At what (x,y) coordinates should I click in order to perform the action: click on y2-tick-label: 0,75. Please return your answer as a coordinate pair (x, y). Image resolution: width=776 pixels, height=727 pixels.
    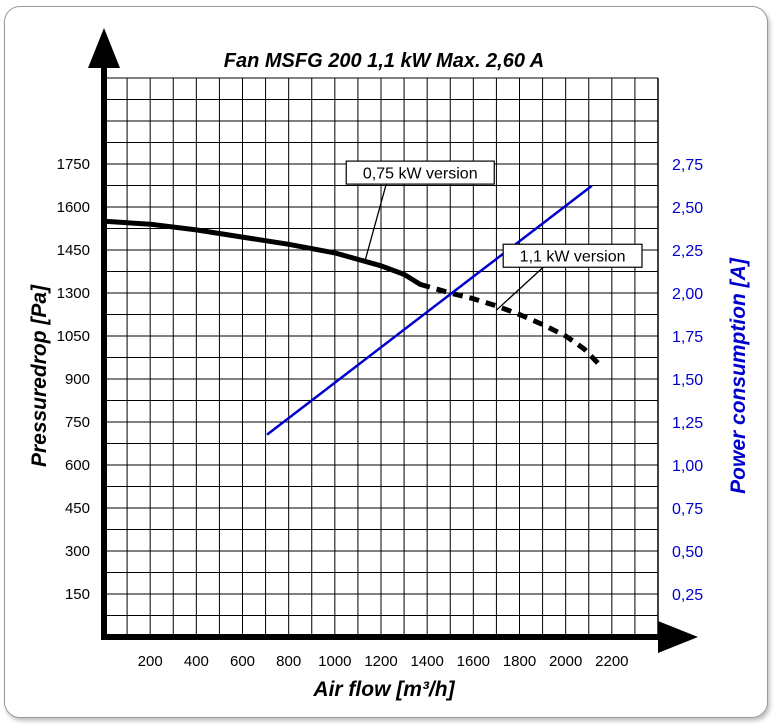
    Looking at the image, I should click on (687, 509).